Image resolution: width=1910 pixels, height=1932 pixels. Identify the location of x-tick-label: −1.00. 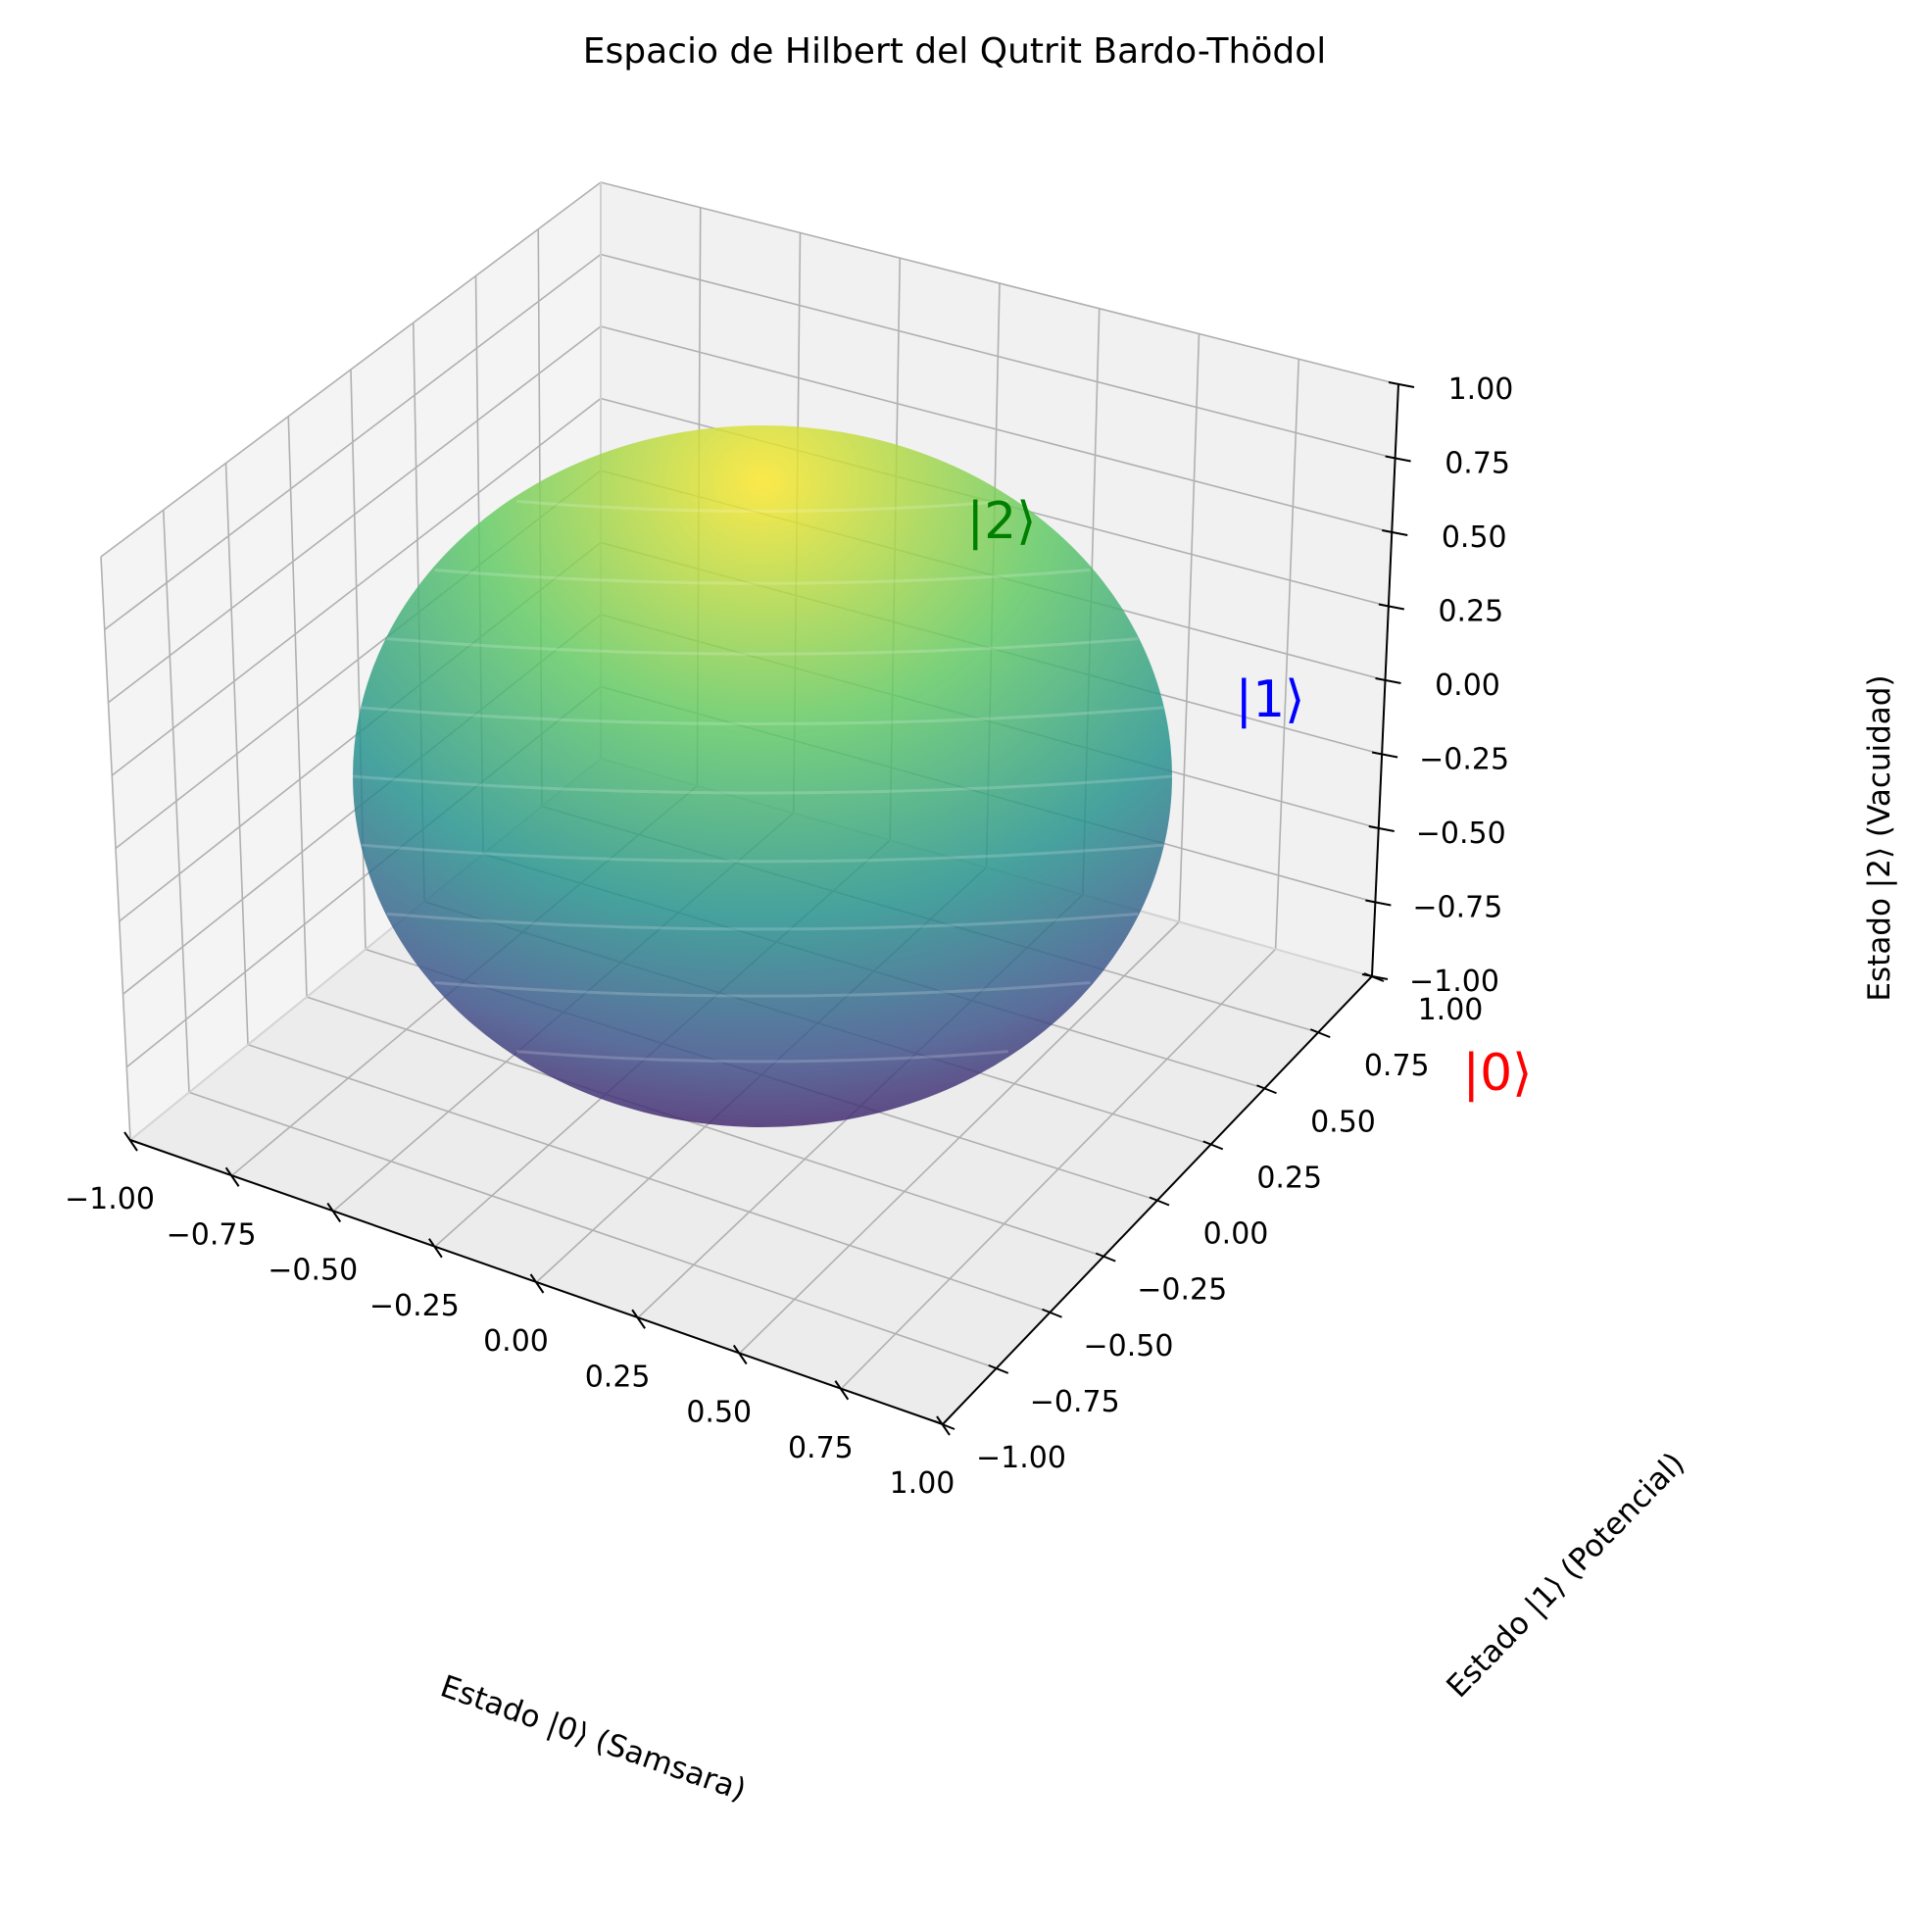
(110, 1199).